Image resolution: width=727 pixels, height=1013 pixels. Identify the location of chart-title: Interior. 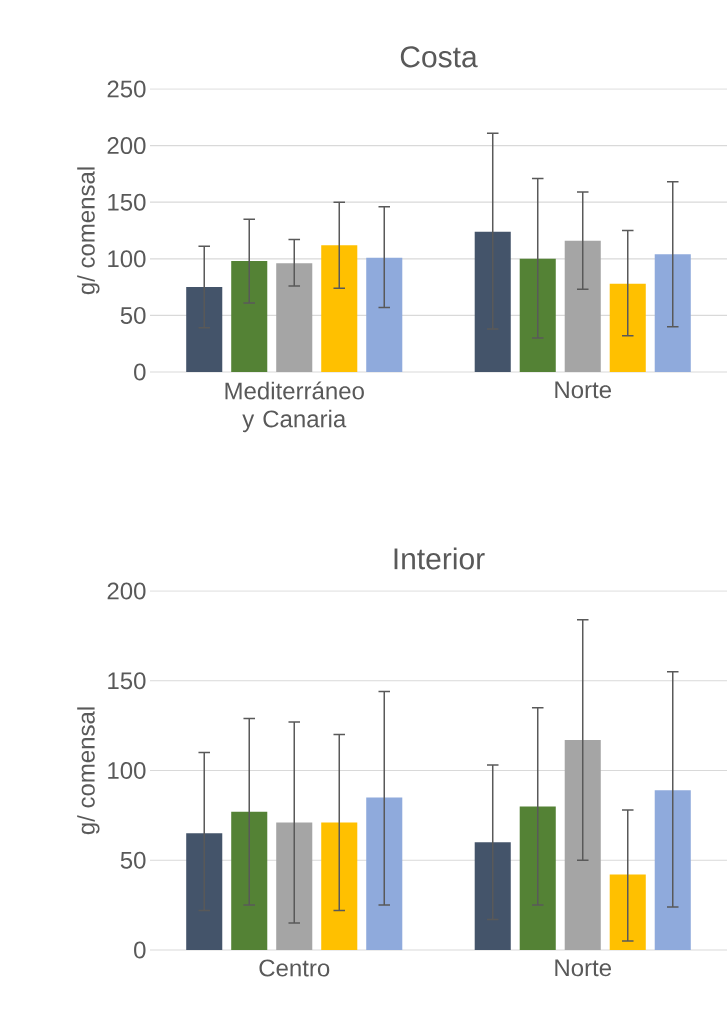
(439, 558).